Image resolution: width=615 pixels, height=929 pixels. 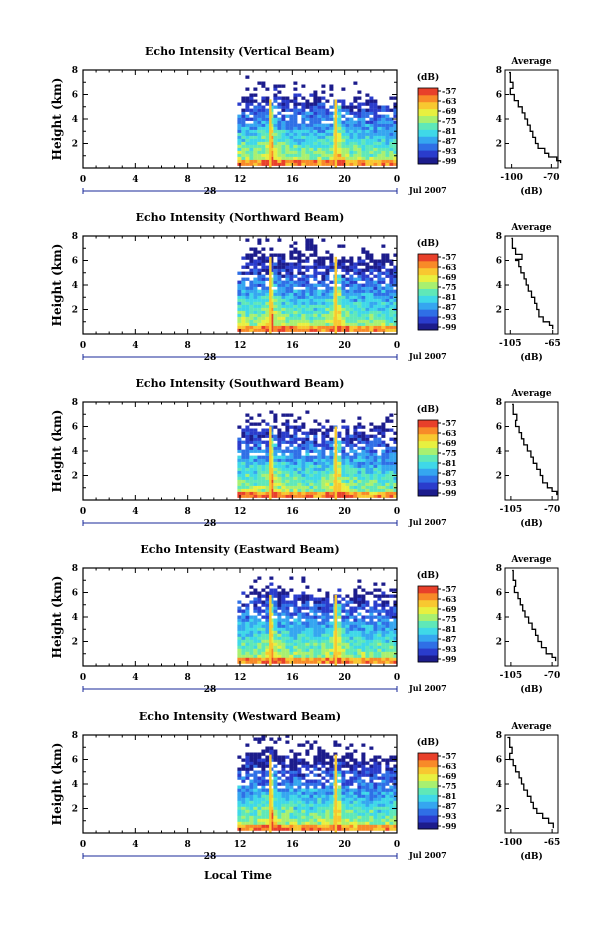 I want to click on colorbar-segment, so click(x=428, y=437).